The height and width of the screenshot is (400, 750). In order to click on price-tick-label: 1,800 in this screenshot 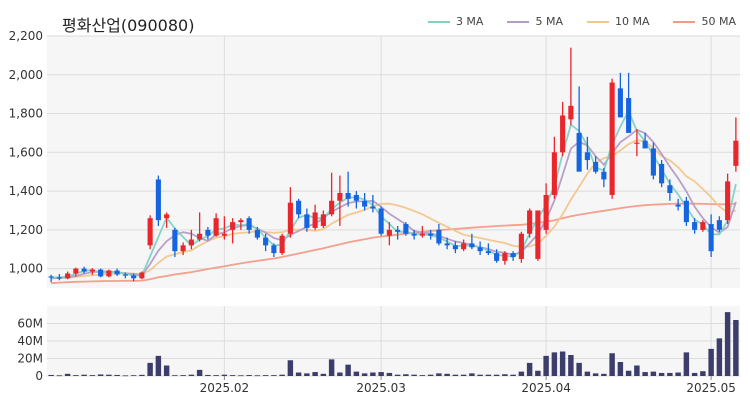, I will do `click(26, 114)`.